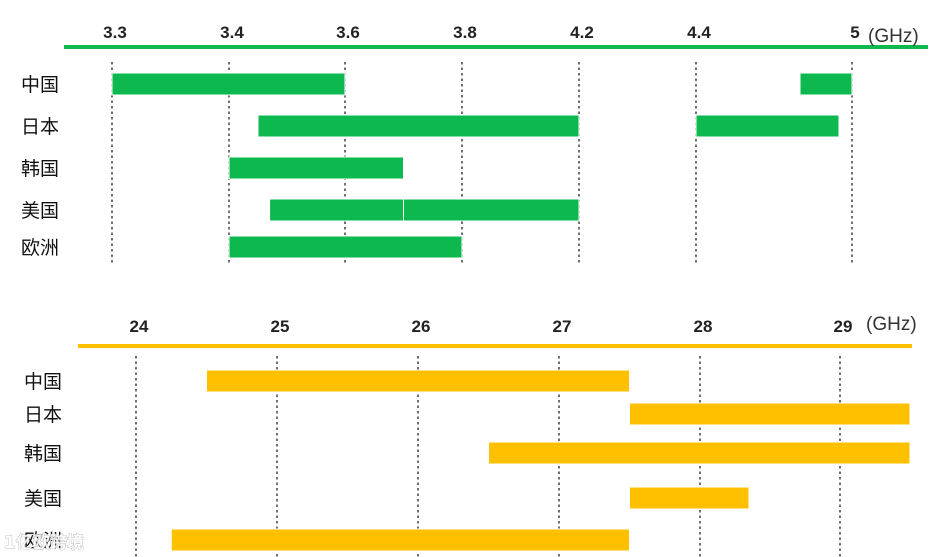  I want to click on x-tick-label: 4.2, so click(582, 32).